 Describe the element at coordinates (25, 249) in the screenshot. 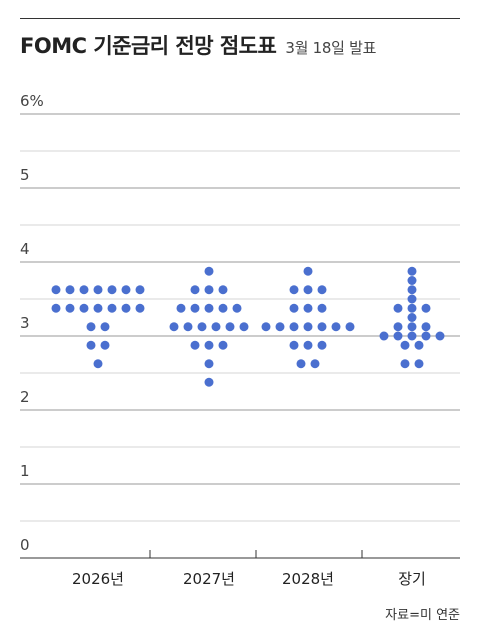

I see `y-tick-label: 4` at that location.